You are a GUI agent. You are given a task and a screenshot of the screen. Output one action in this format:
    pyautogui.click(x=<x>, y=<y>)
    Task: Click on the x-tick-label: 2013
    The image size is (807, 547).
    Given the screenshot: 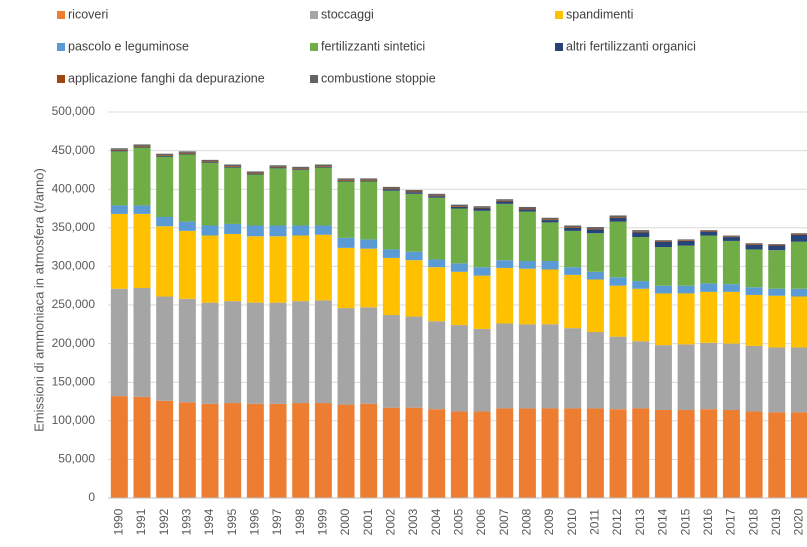 What is the action you would take?
    pyautogui.click(x=640, y=521)
    